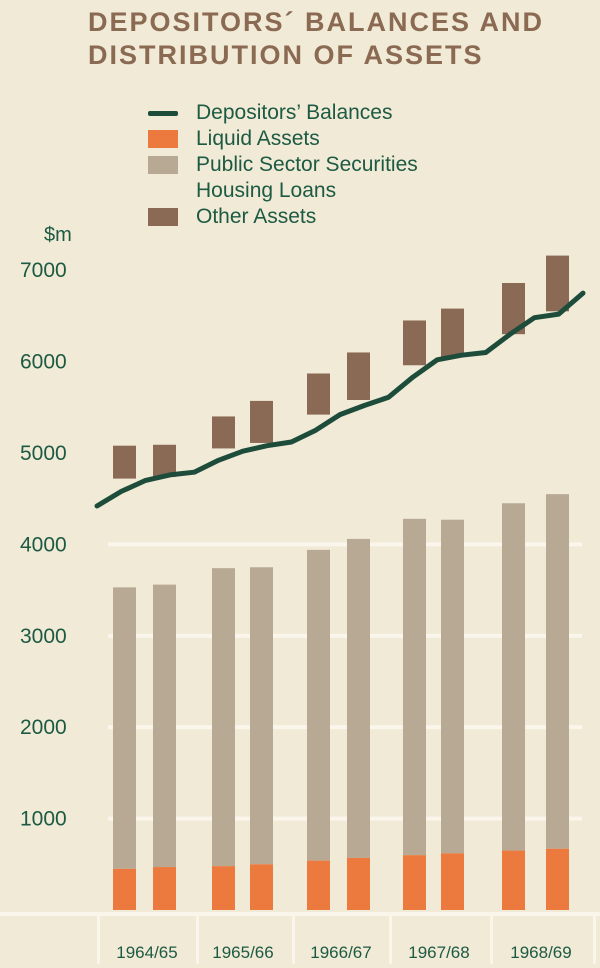  Describe the element at coordinates (307, 164) in the screenshot. I see `legend-label-public-sector-securities: Public Sector Securities` at that location.